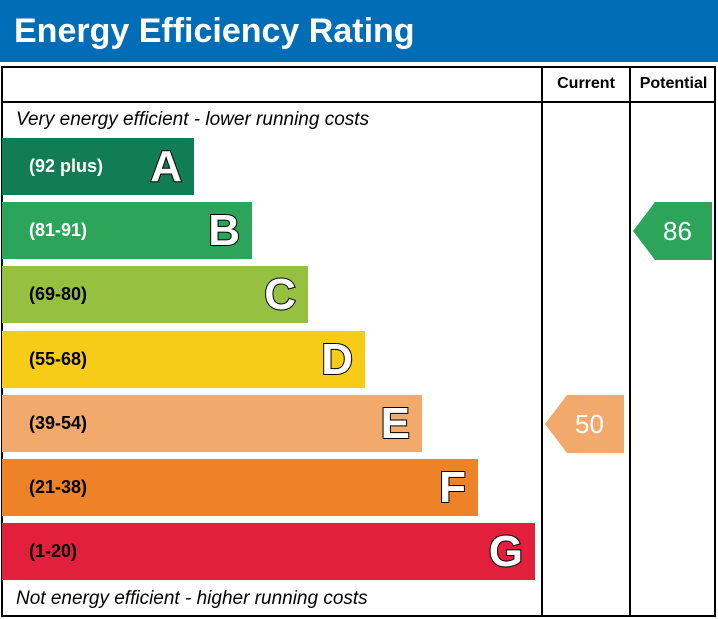 This screenshot has width=718, height=619. I want to click on band-letter: E, so click(395, 423).